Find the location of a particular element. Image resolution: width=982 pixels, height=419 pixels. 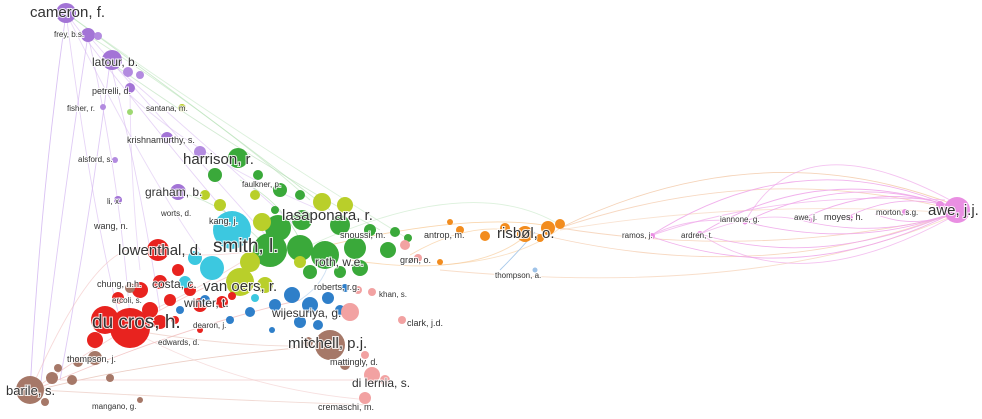

label-morton: morton, s.g. is located at coordinates (897, 212).